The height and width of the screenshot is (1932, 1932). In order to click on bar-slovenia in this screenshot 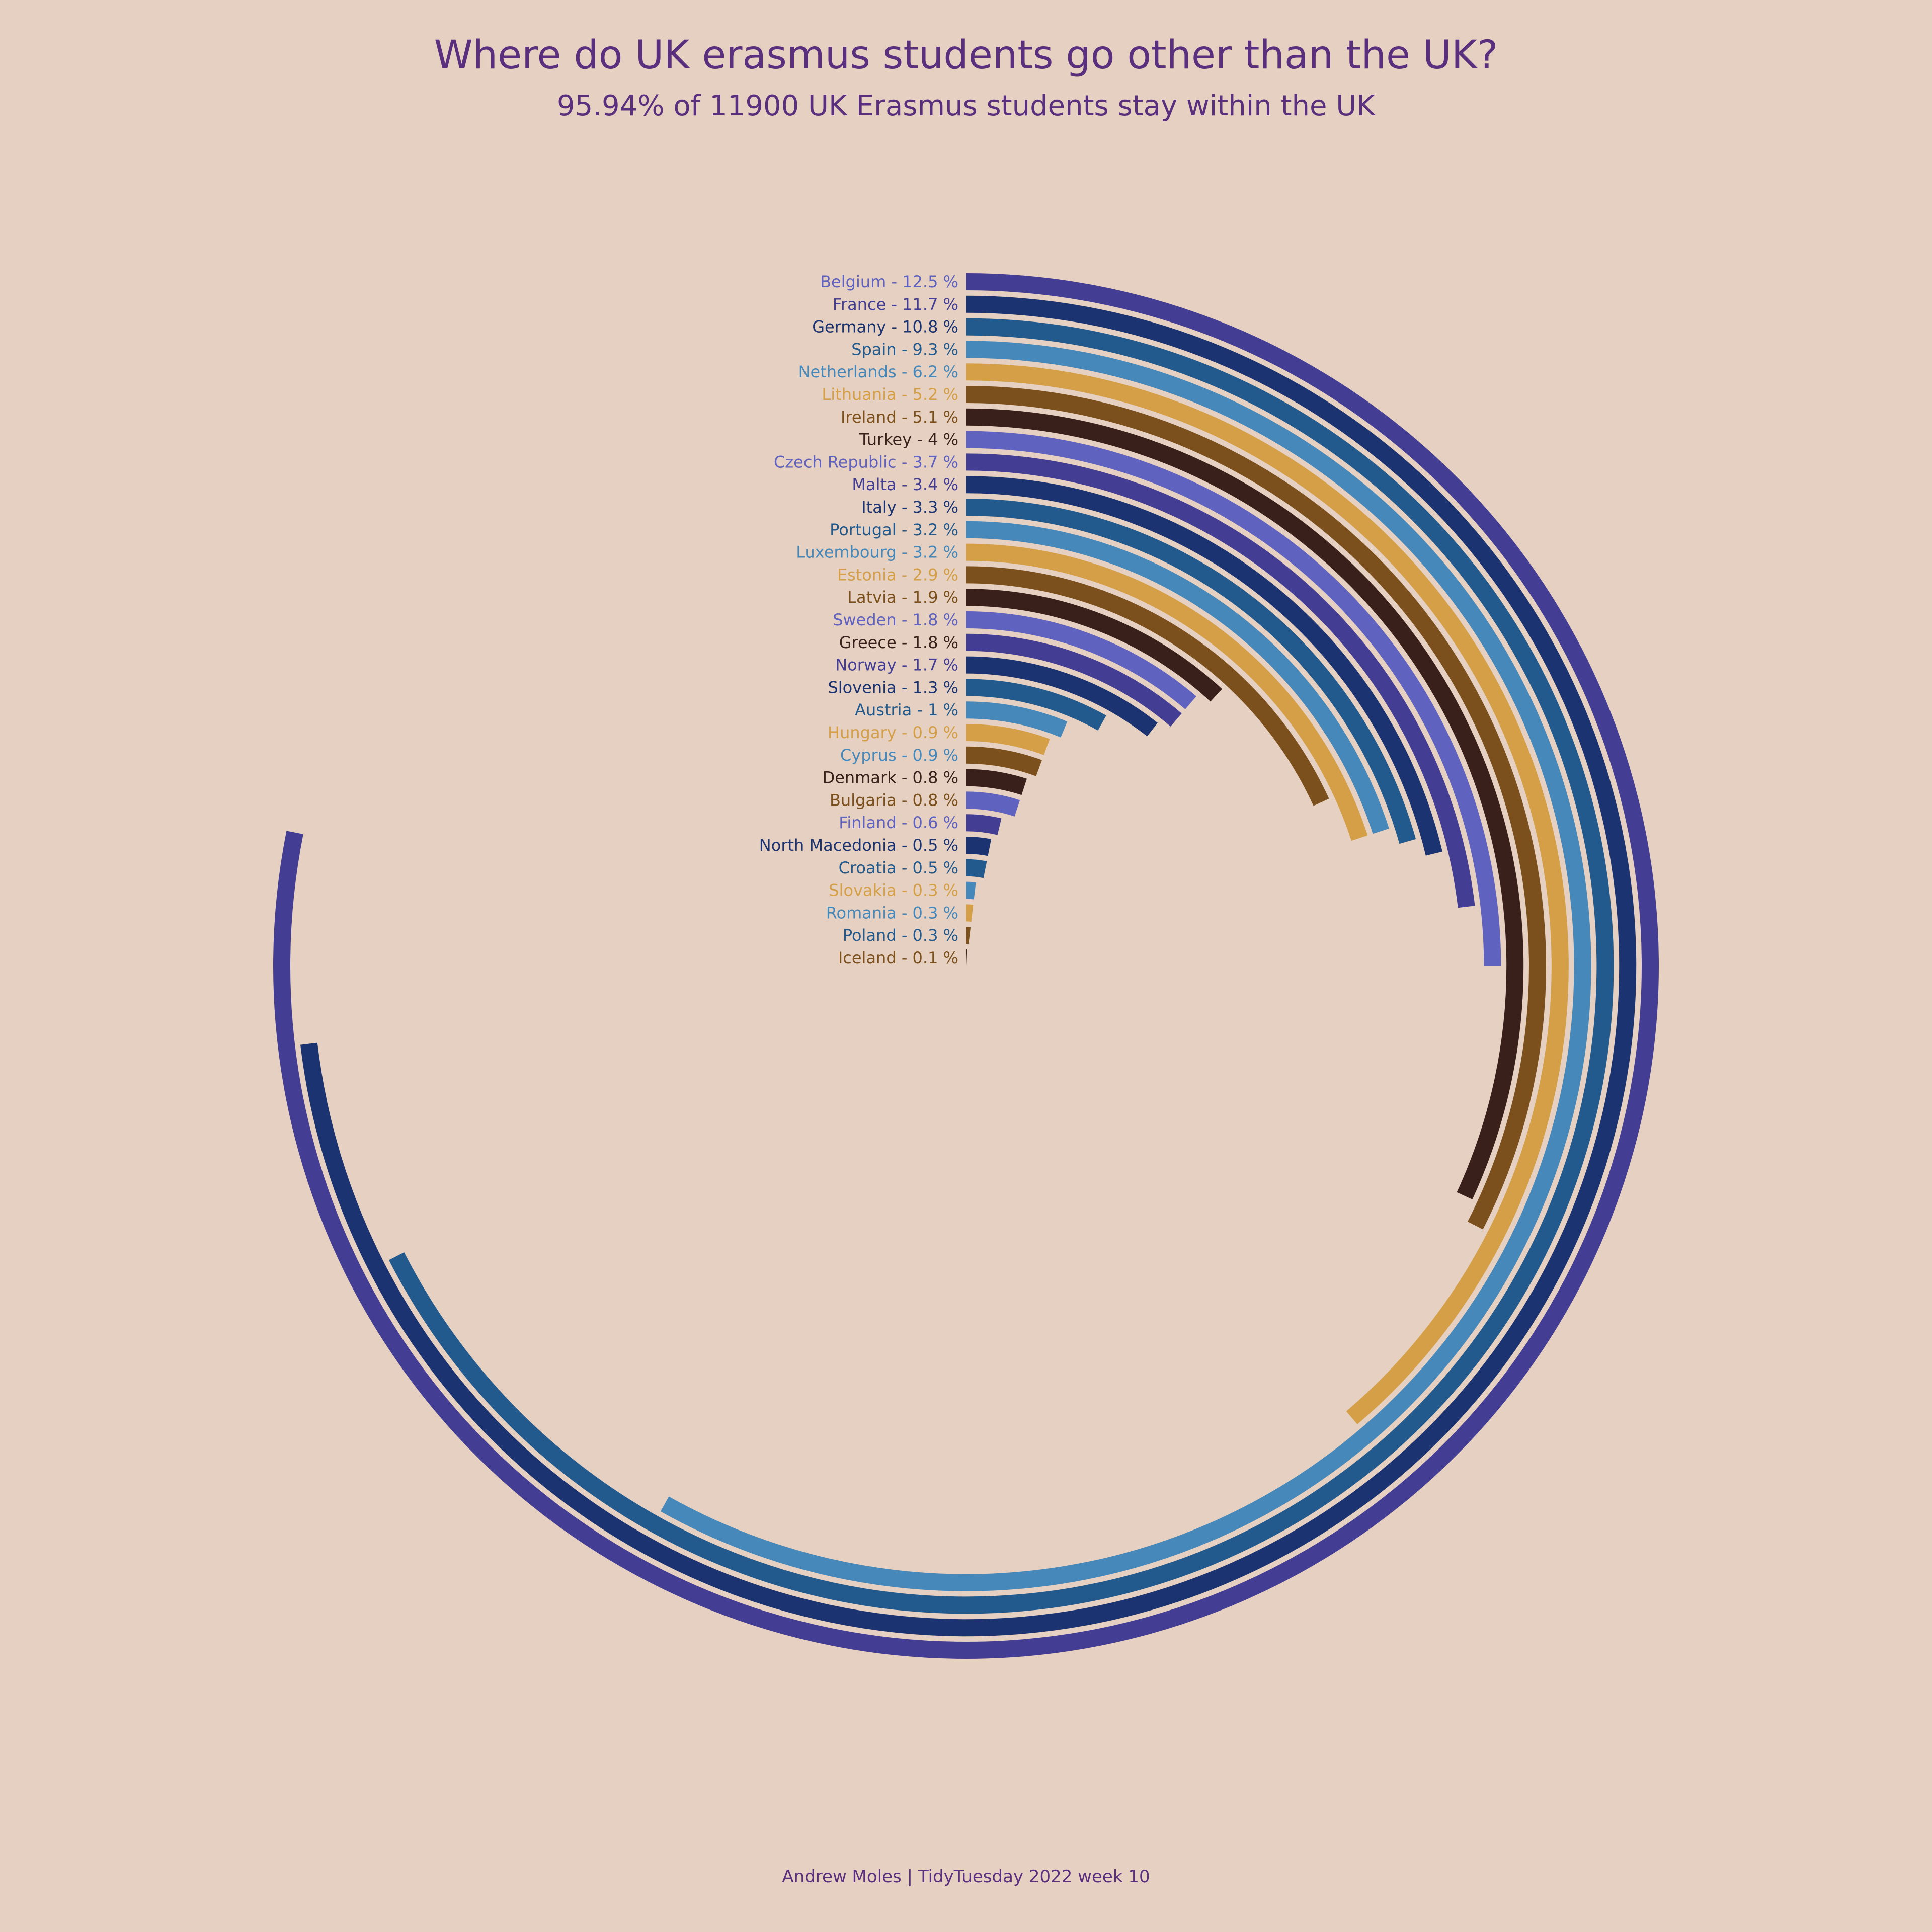, I will do `click(1035, 705)`.